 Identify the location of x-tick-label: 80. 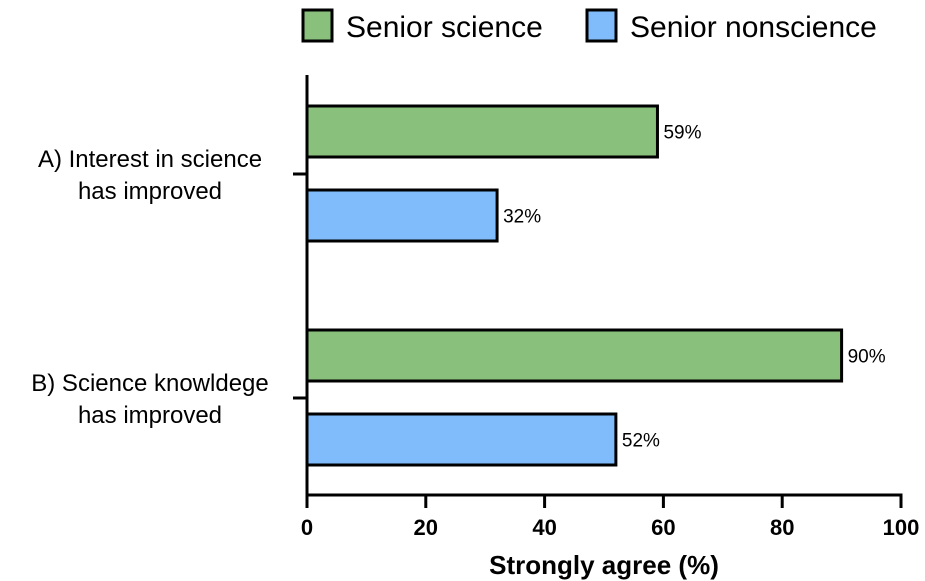
(782, 527).